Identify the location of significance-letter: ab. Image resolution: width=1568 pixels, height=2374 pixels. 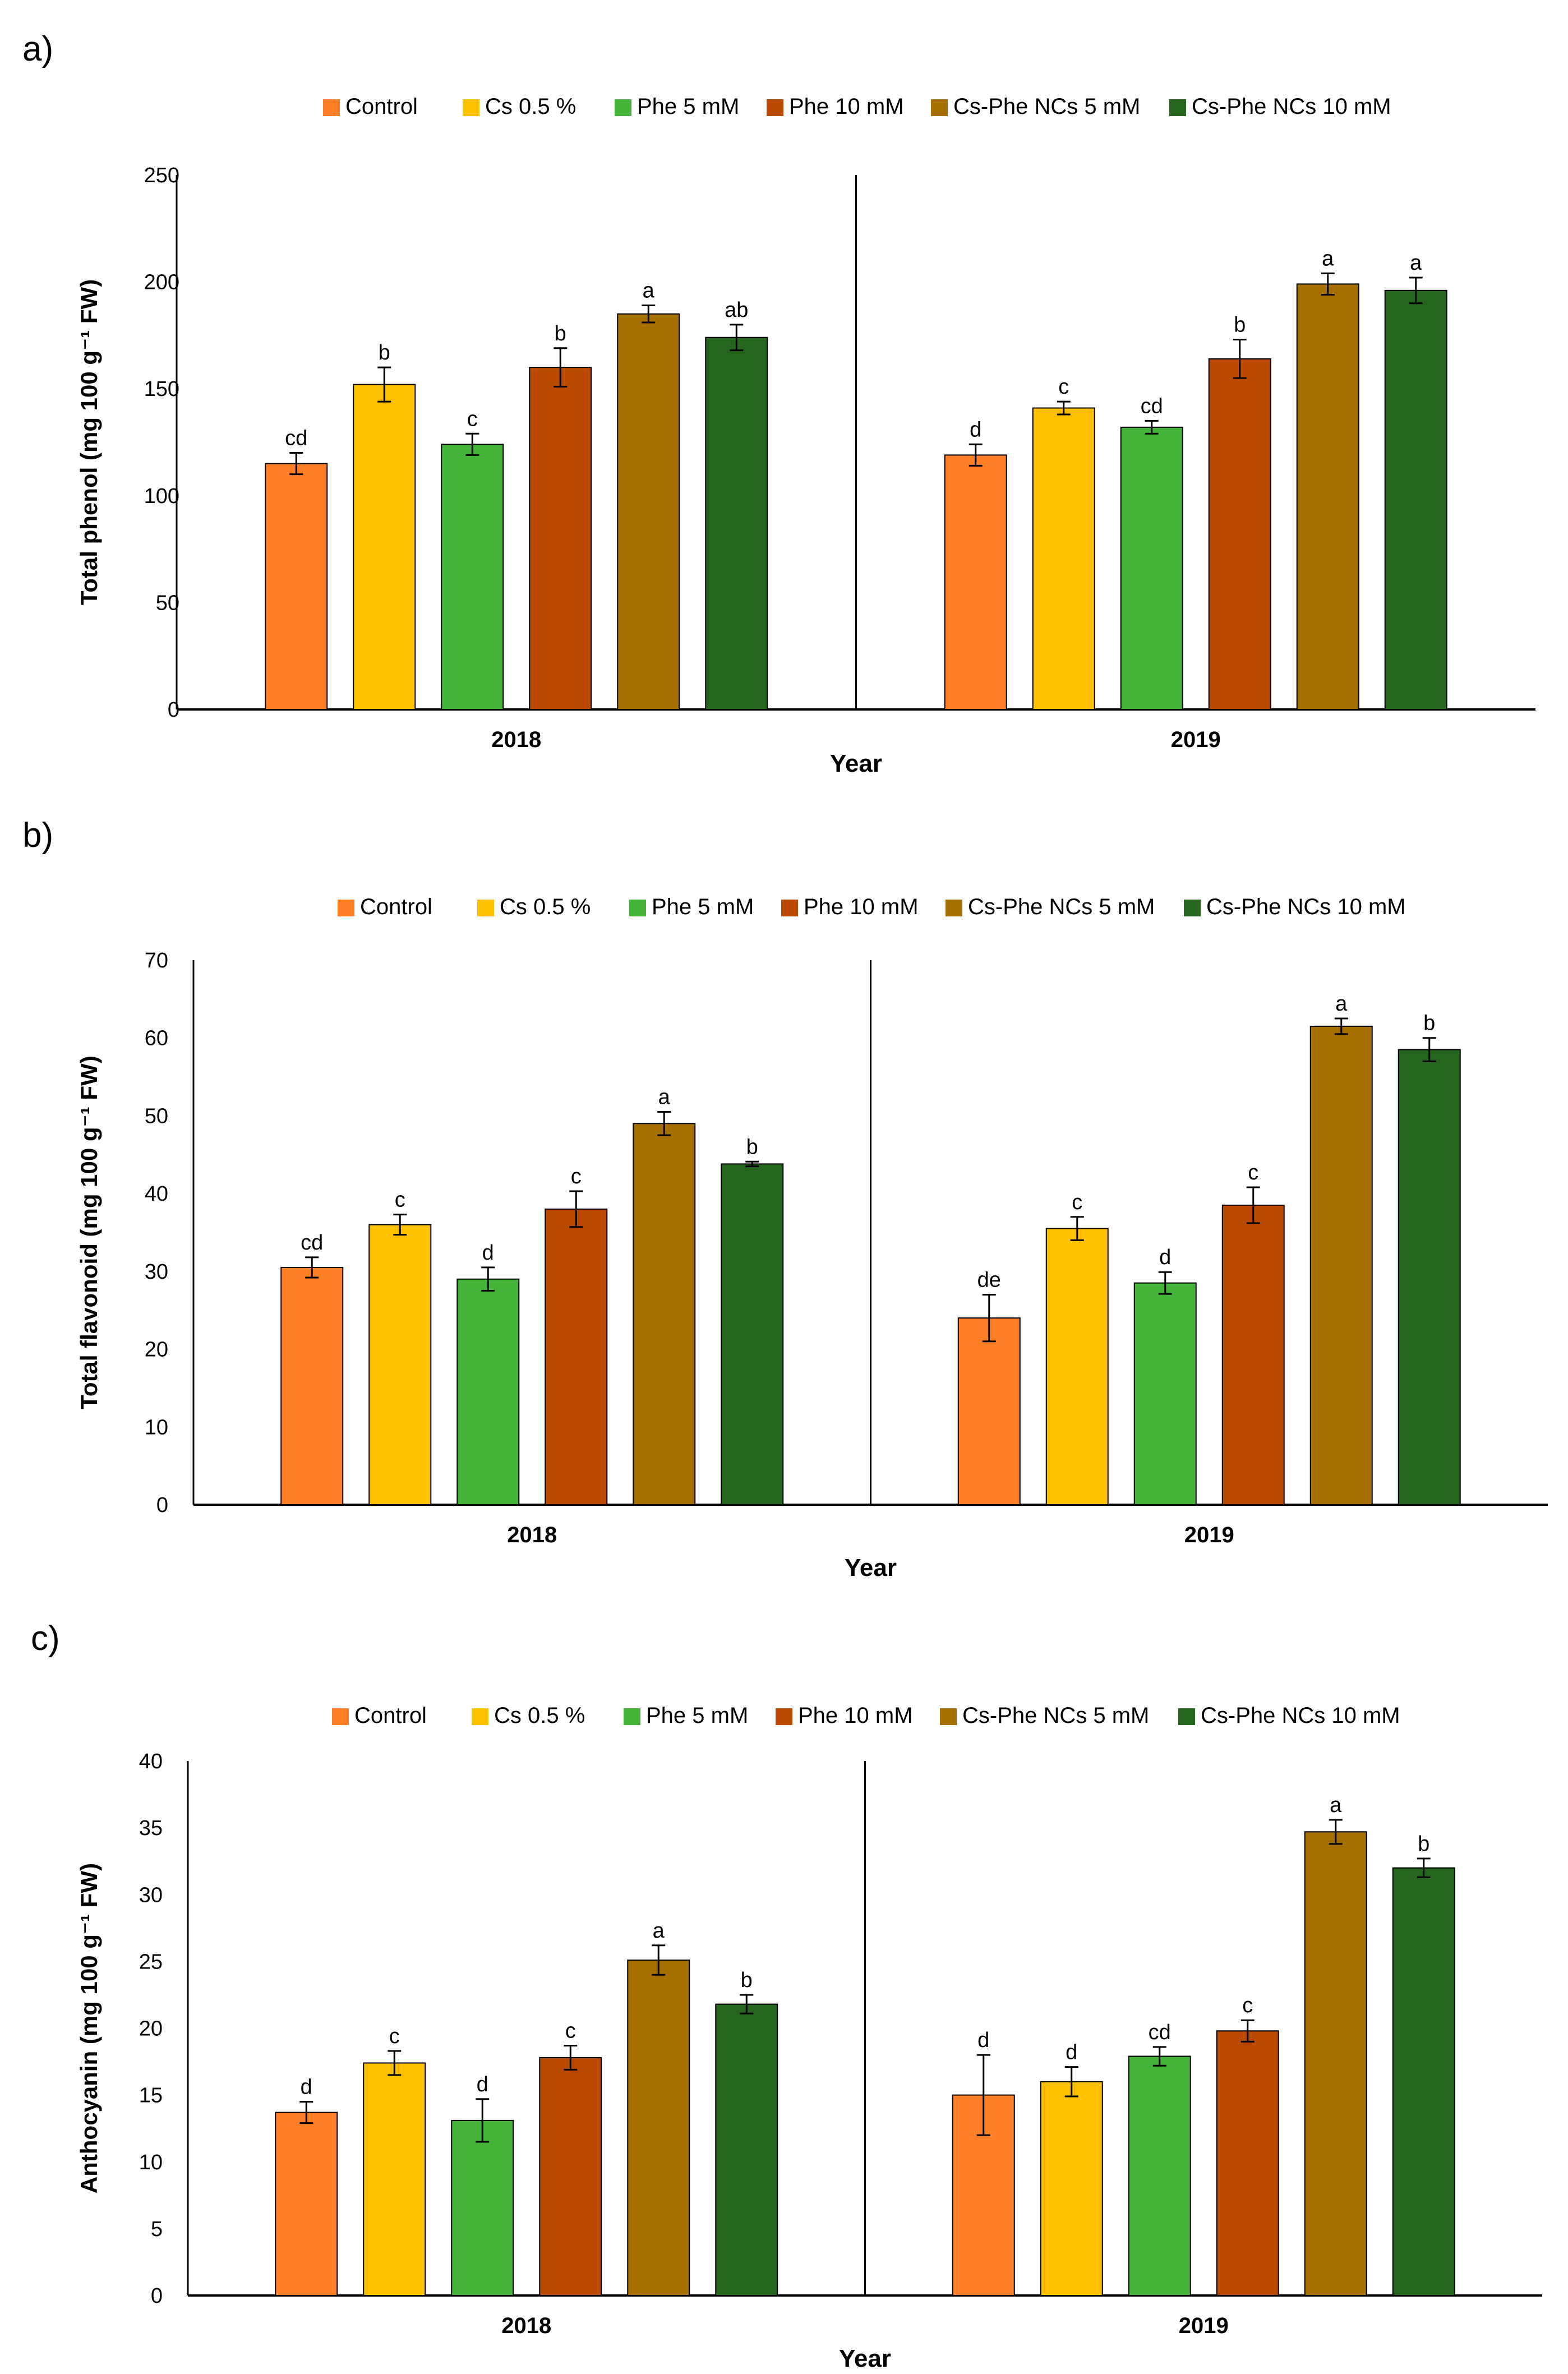
(736, 310).